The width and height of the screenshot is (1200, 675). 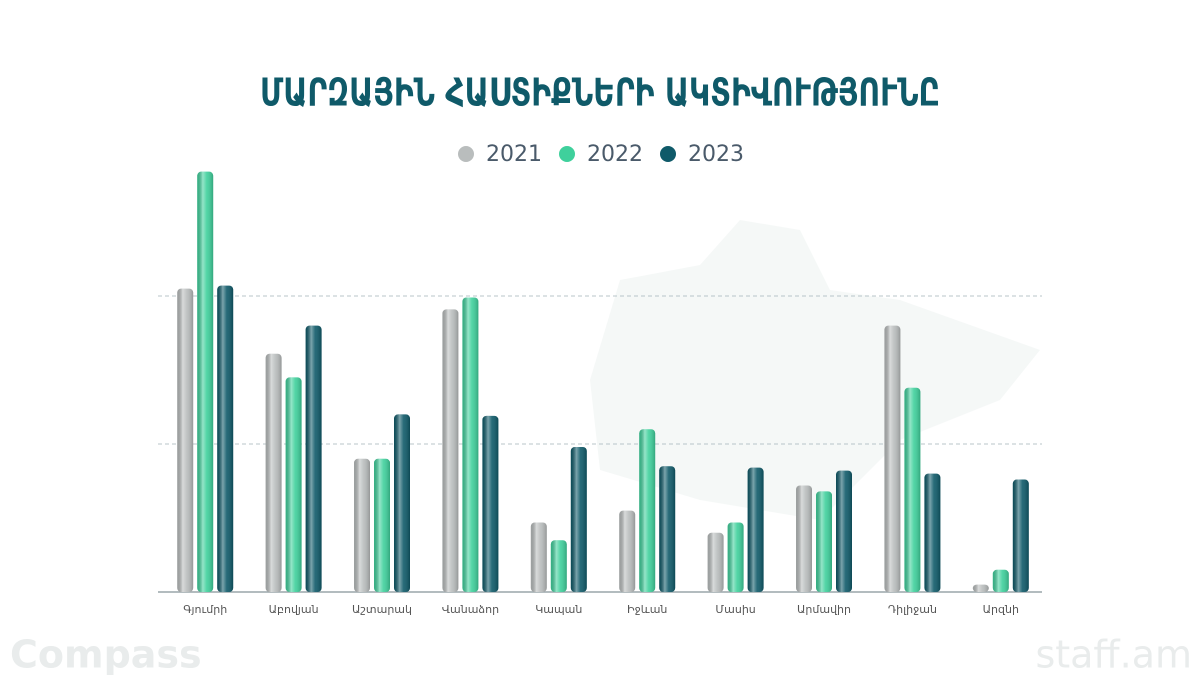 I want to click on watermark: staff.am, so click(x=1113, y=654).